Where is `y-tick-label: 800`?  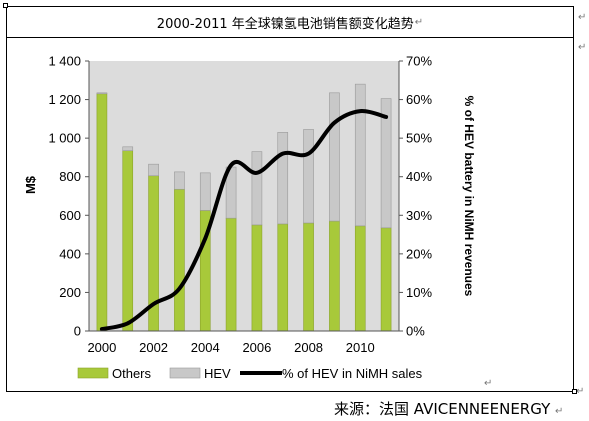 y-tick-label: 800 is located at coordinates (70, 176).